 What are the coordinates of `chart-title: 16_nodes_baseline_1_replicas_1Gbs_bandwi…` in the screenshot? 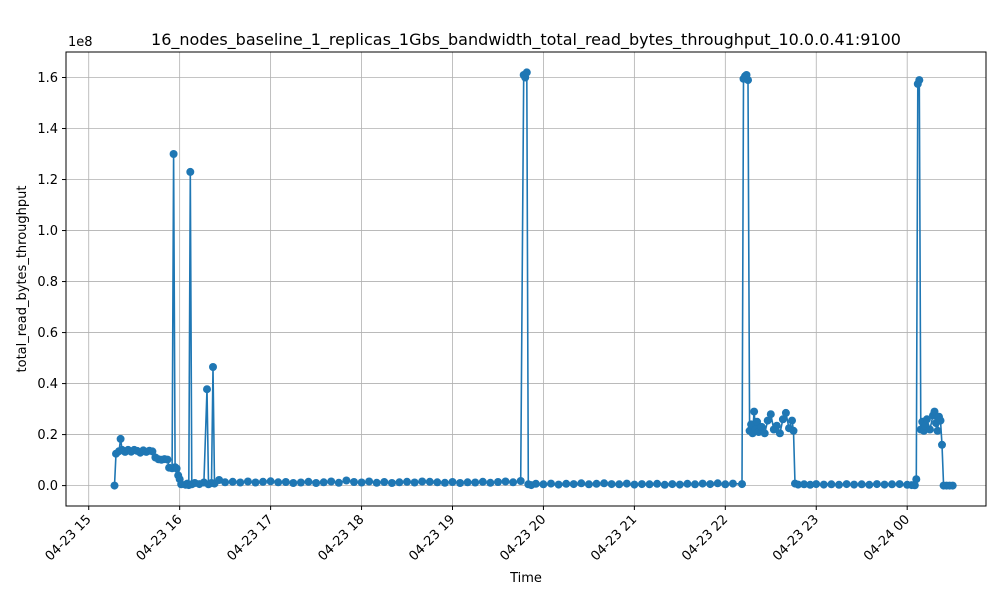 It's located at (526, 40).